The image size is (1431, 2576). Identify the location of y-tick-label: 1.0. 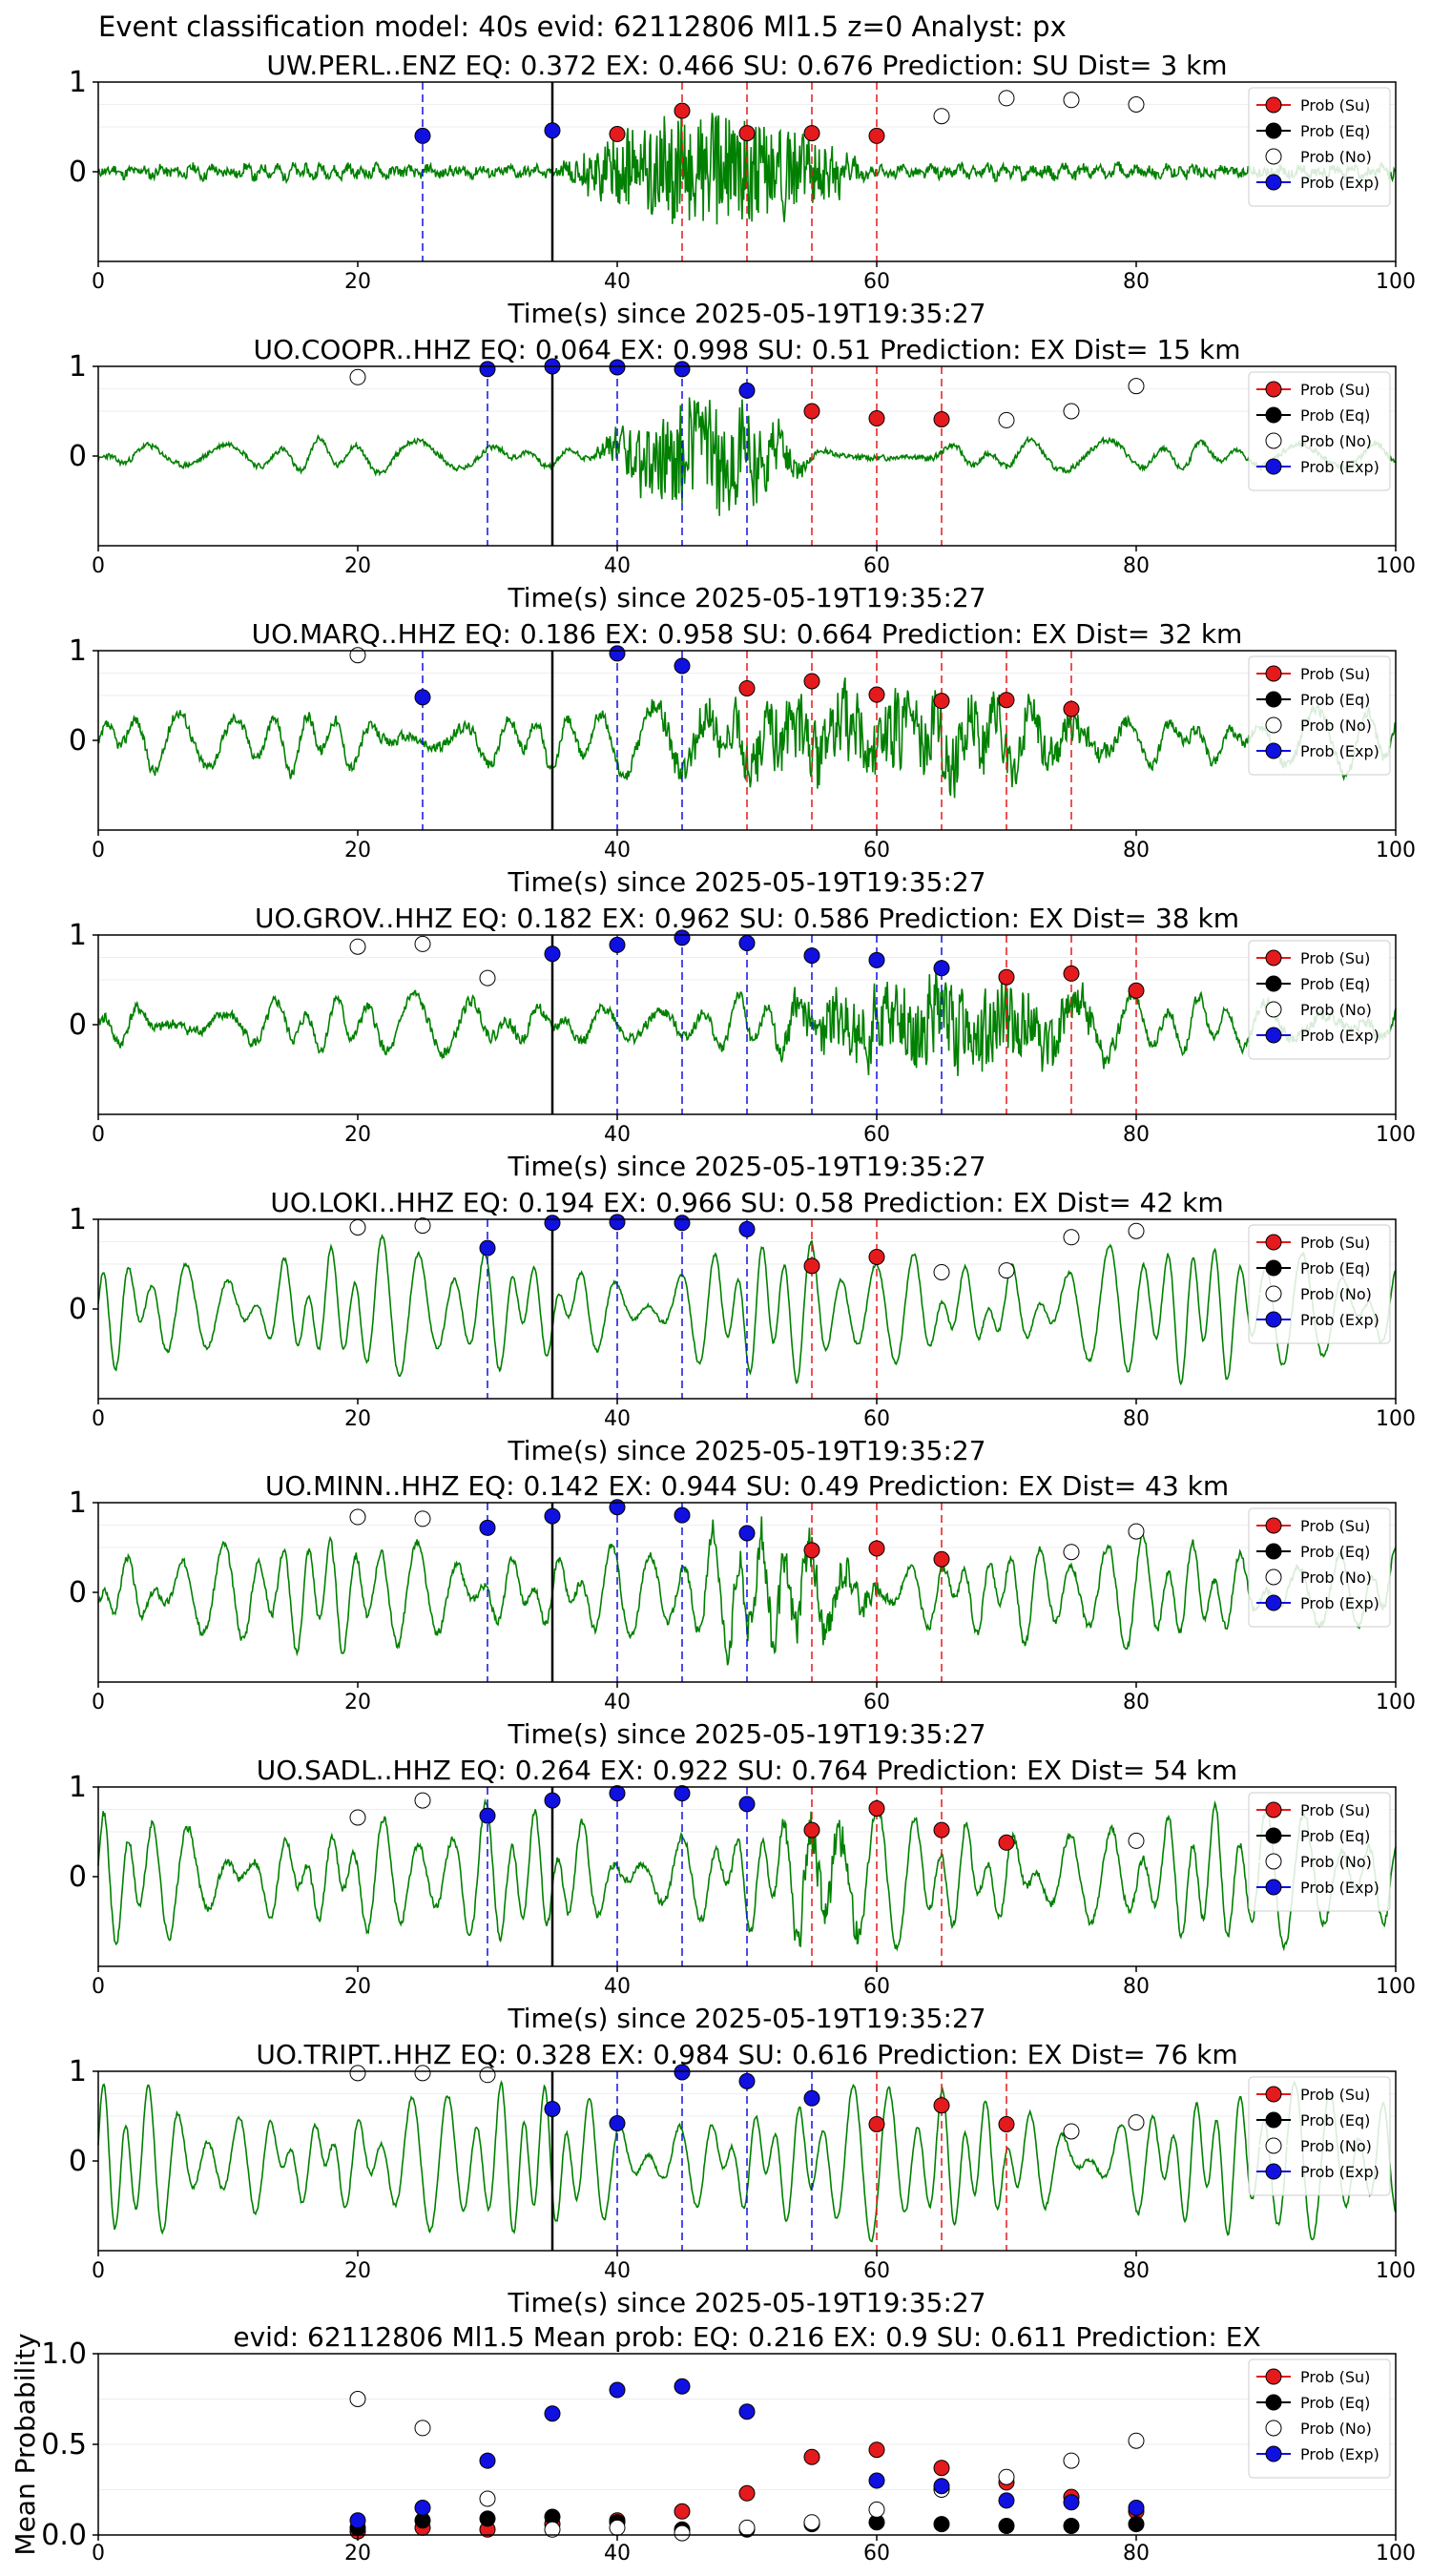
(64, 2354).